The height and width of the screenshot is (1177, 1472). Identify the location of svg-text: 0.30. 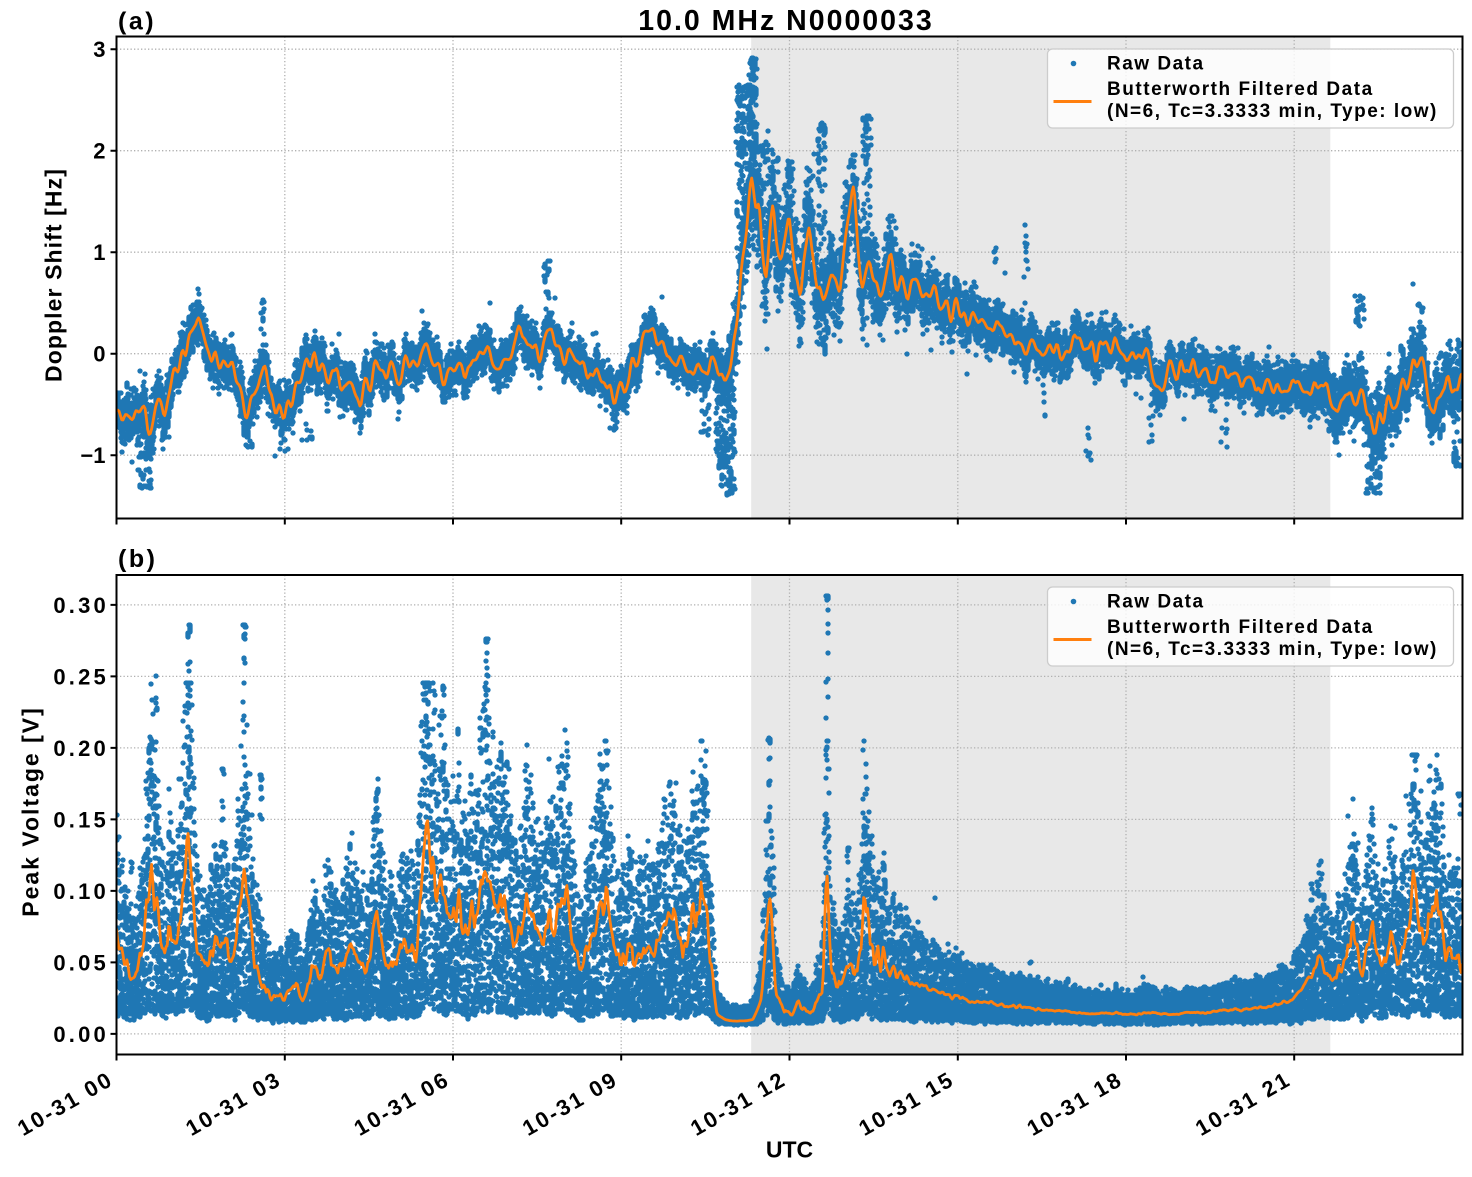
(81, 605).